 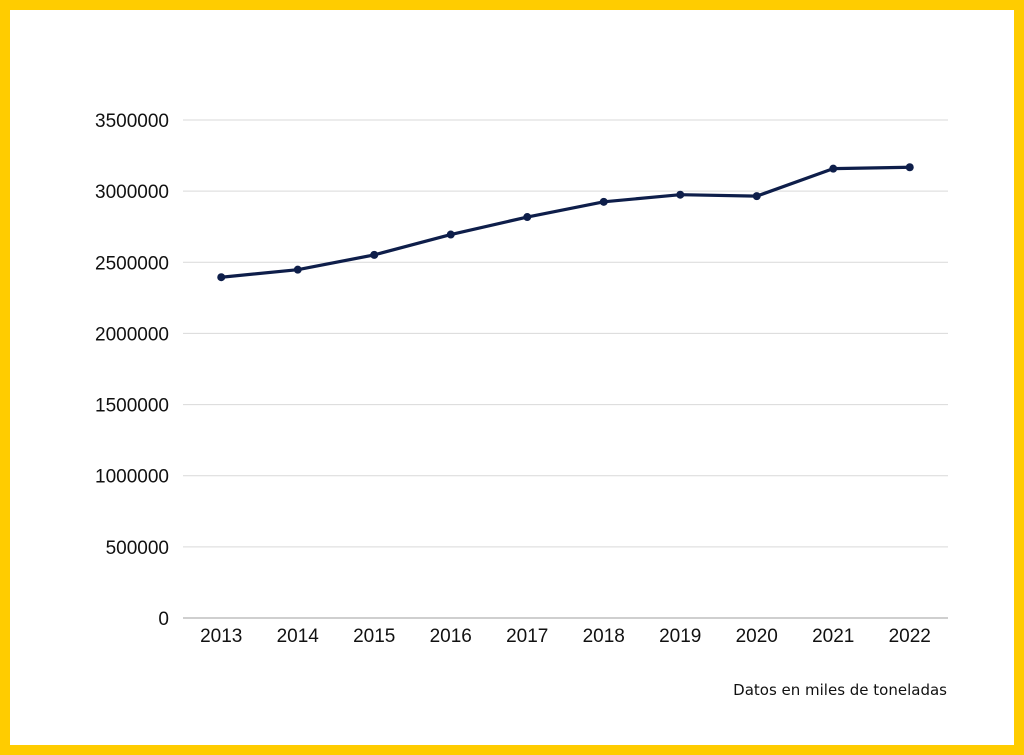 I want to click on x-tick-label: 2019, so click(x=680, y=636).